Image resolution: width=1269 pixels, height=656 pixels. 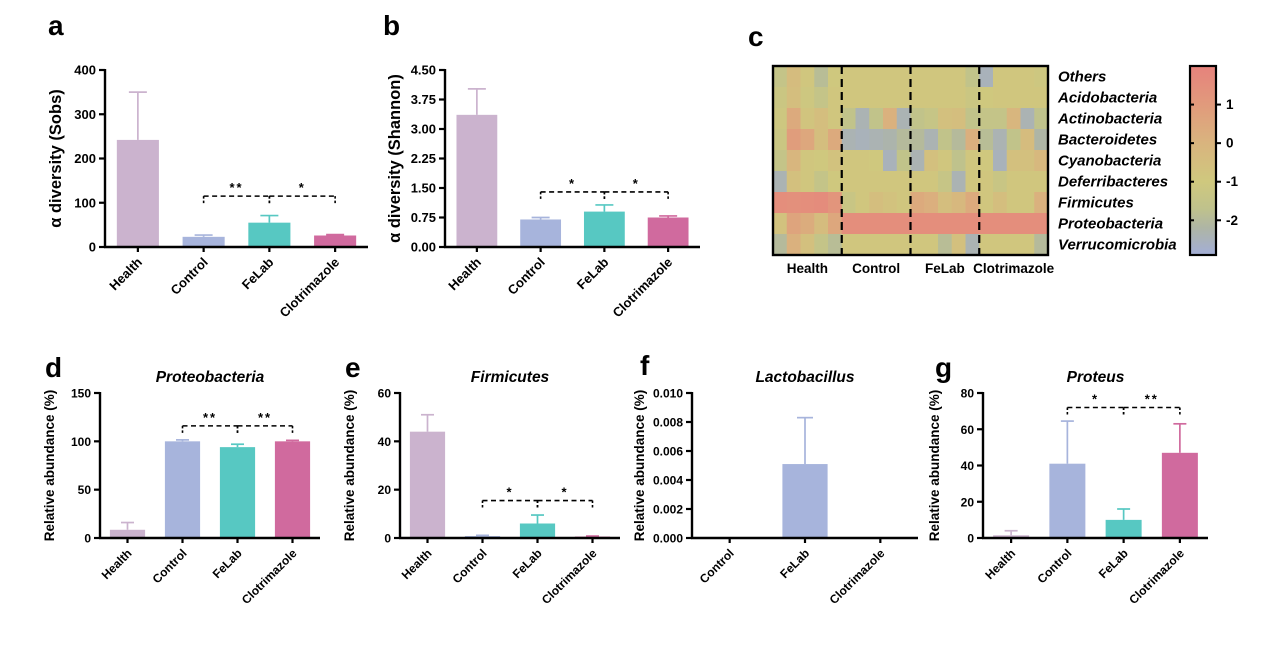 What do you see at coordinates (1054, 566) in the screenshot?
I see `x-tick-label: Control` at bounding box center [1054, 566].